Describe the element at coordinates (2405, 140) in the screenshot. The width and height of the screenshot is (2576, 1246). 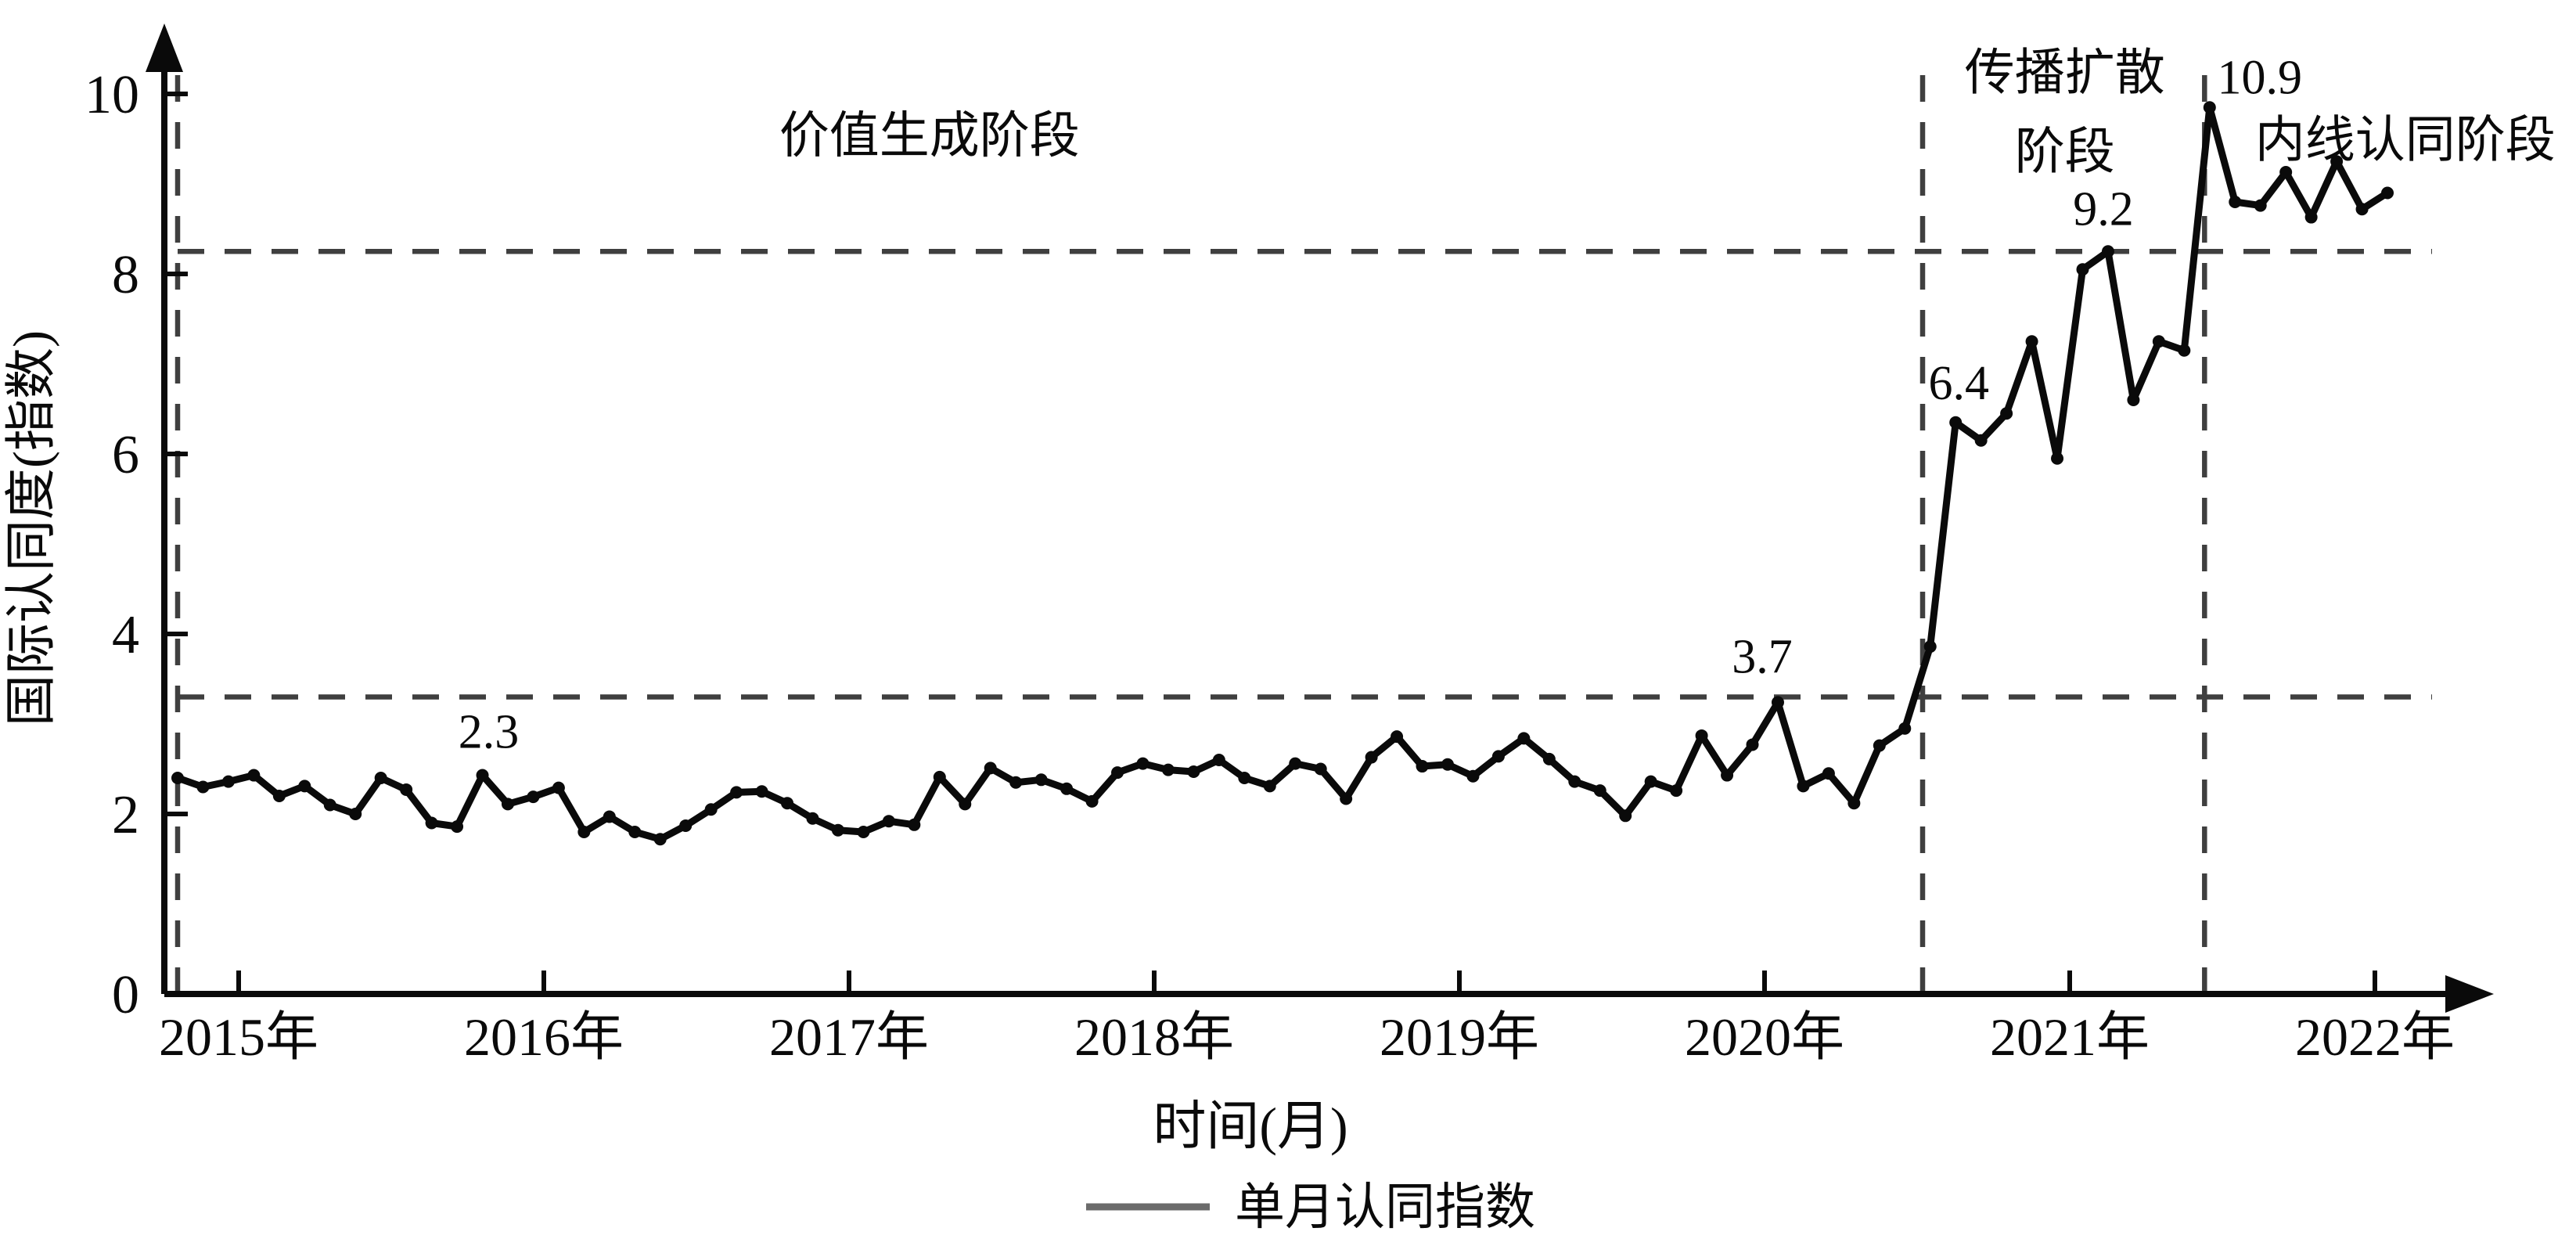
I see `phase-label-内线认同阶段: 内线认同阶段` at that location.